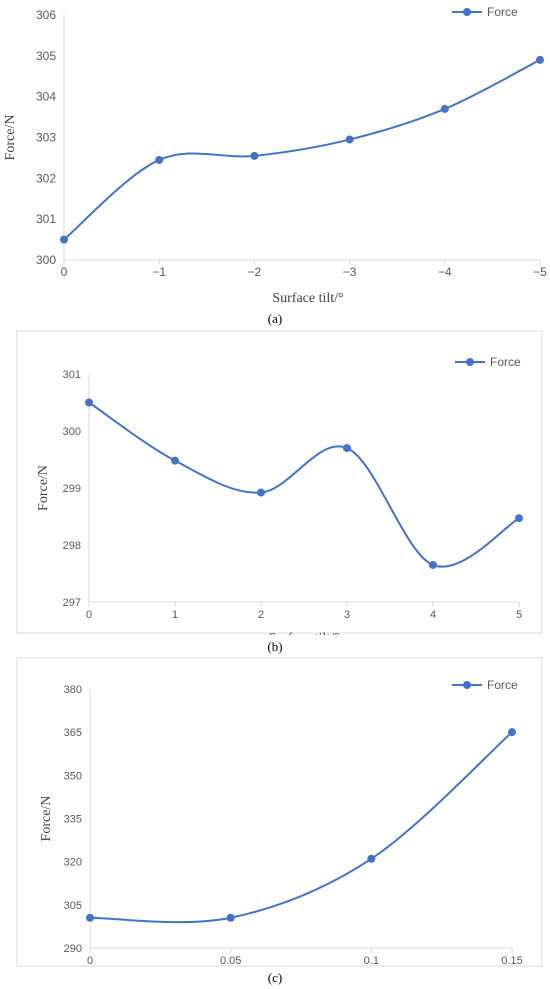 The image size is (550, 989). What do you see at coordinates (73, 863) in the screenshot?
I see `y-tick-label: 320` at bounding box center [73, 863].